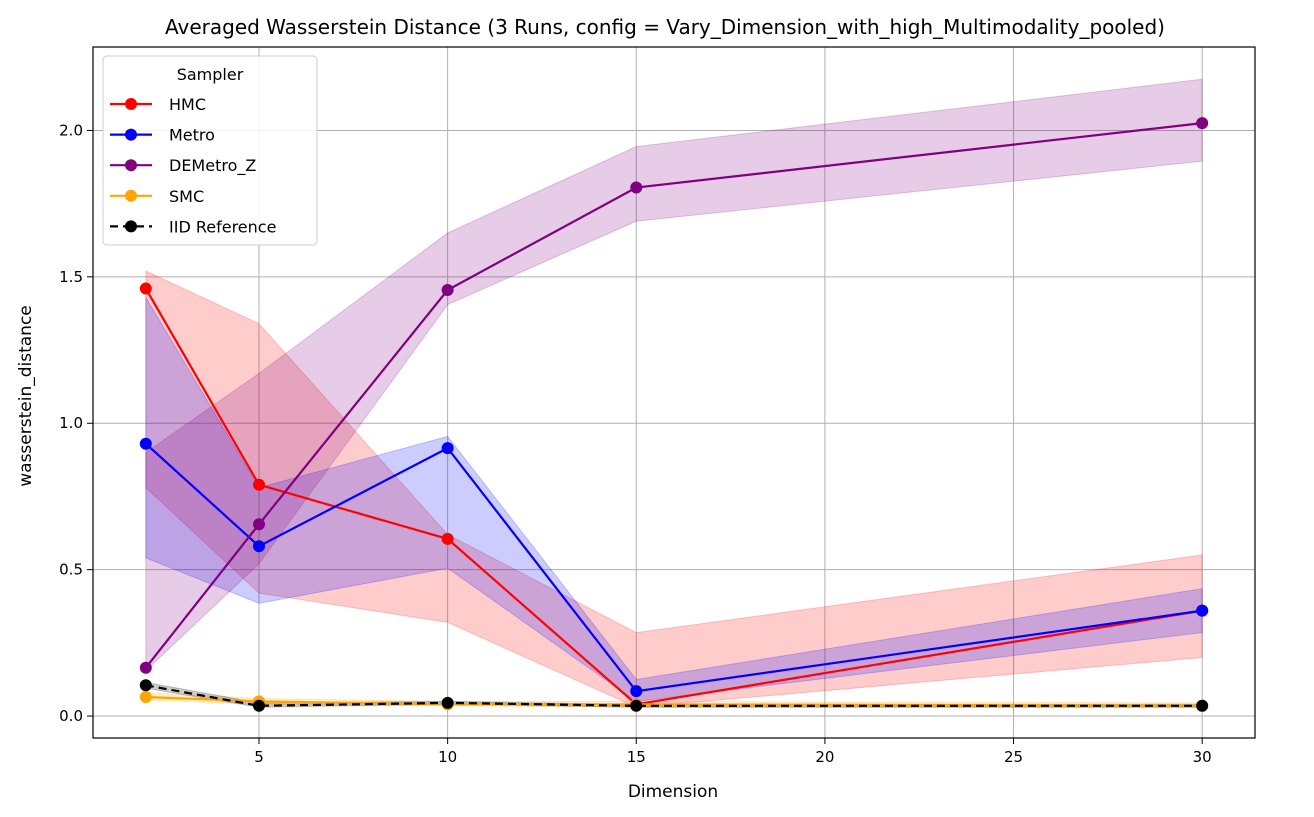 This screenshot has height=817, width=1314. Describe the element at coordinates (447, 757) in the screenshot. I see `x-tick-label: 10` at that location.